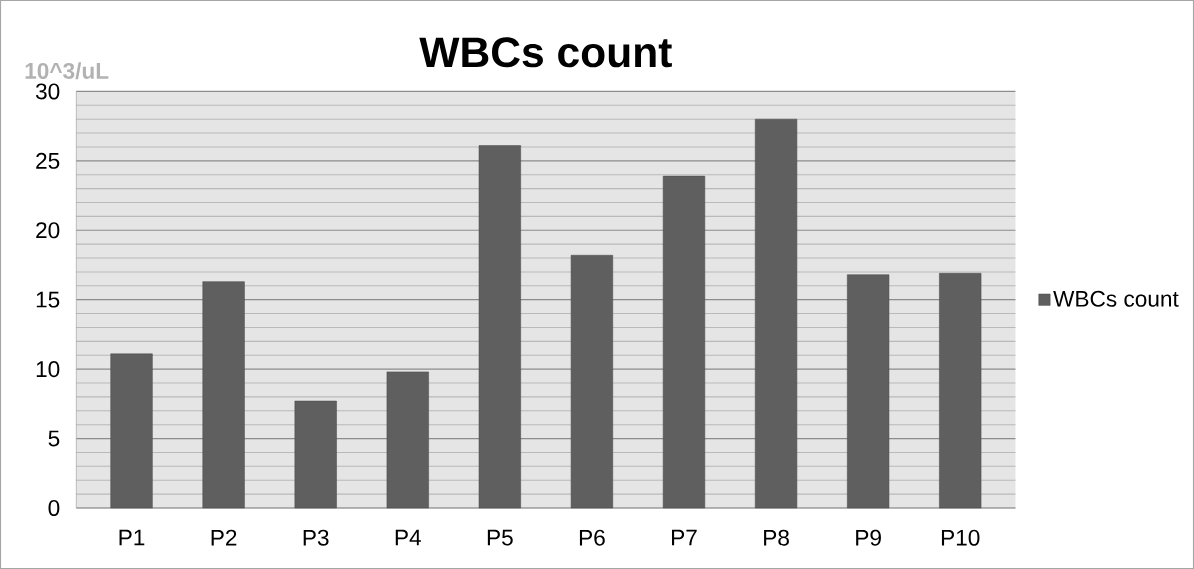 The width and height of the screenshot is (1194, 569). Describe the element at coordinates (48, 299) in the screenshot. I see `y-tick-label: 15` at that location.